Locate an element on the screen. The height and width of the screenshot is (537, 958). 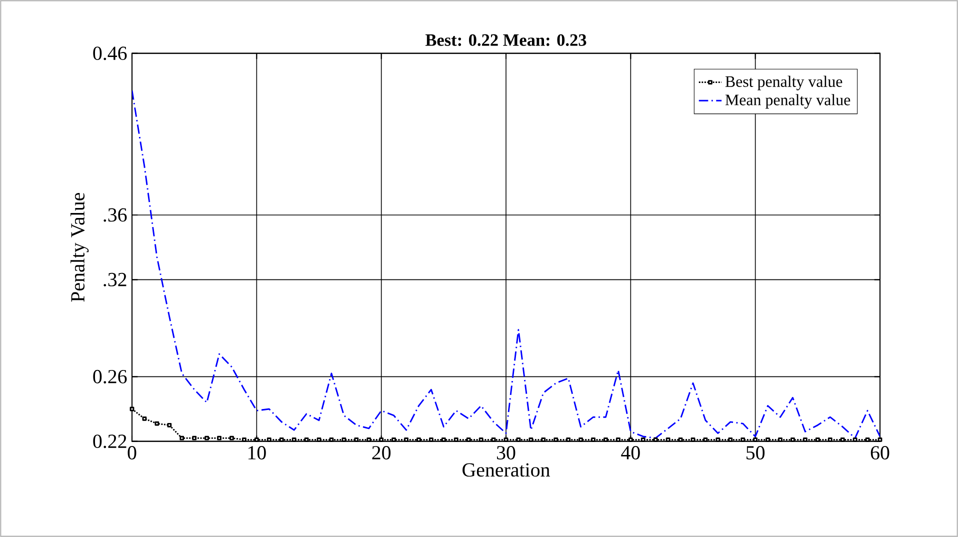
x-tick-label: 0 is located at coordinates (132, 453).